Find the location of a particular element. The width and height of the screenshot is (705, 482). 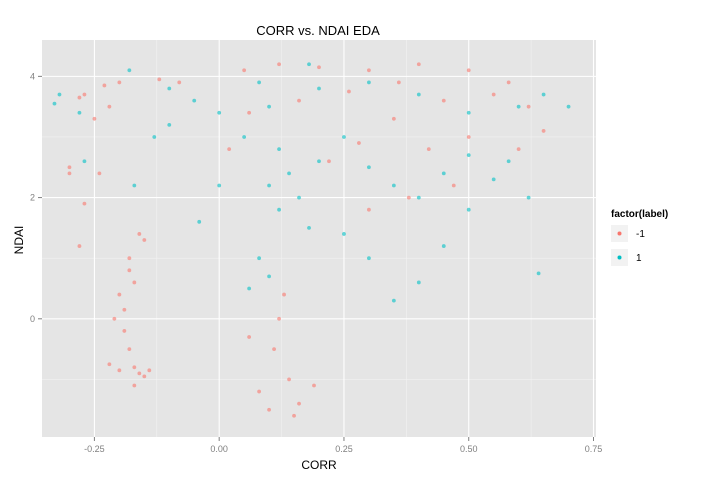

x-axis-title: CORR is located at coordinates (319, 465).